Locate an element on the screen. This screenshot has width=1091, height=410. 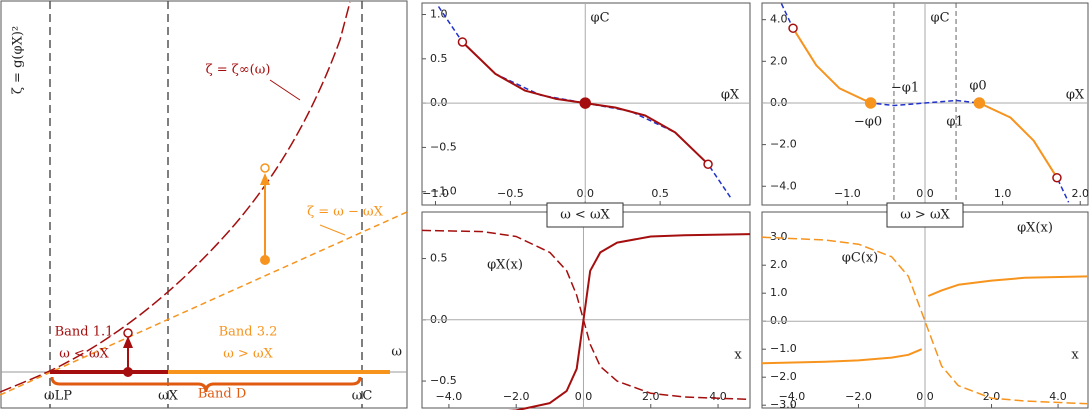
annotation: φ1 is located at coordinates (954, 122).